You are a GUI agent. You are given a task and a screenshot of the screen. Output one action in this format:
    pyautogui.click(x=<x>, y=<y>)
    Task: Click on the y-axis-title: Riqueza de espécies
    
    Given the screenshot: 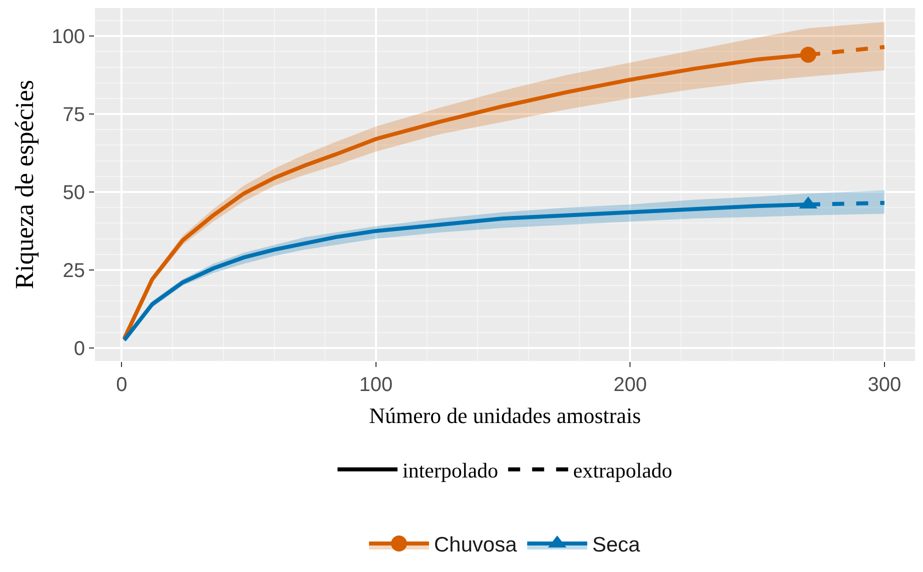 What is the action you would take?
    pyautogui.click(x=25, y=185)
    